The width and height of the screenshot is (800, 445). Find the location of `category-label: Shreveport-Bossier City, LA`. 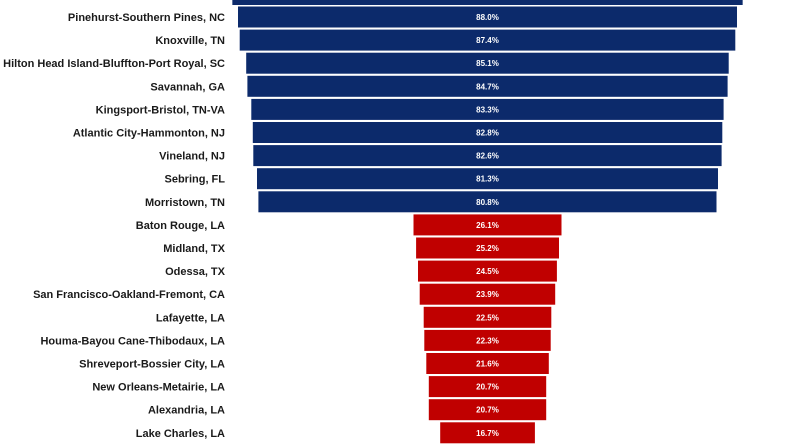

category-label: Shreveport-Bossier City, LA is located at coordinates (152, 365).